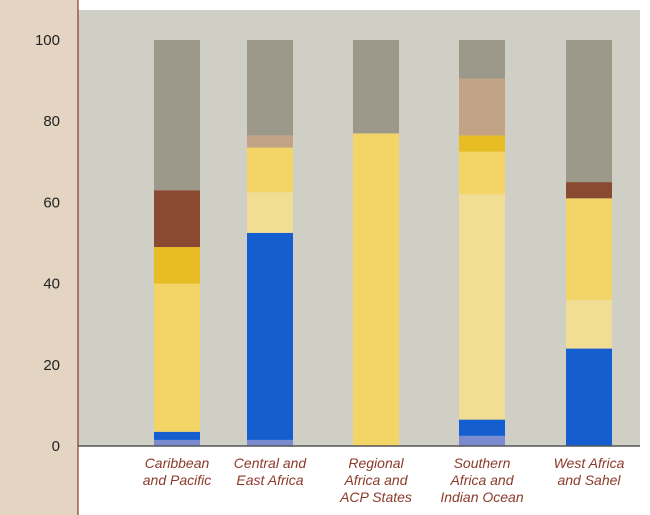 This screenshot has height=515, width=650. What do you see at coordinates (51, 365) in the screenshot?
I see `y-tick-label: 20` at bounding box center [51, 365].